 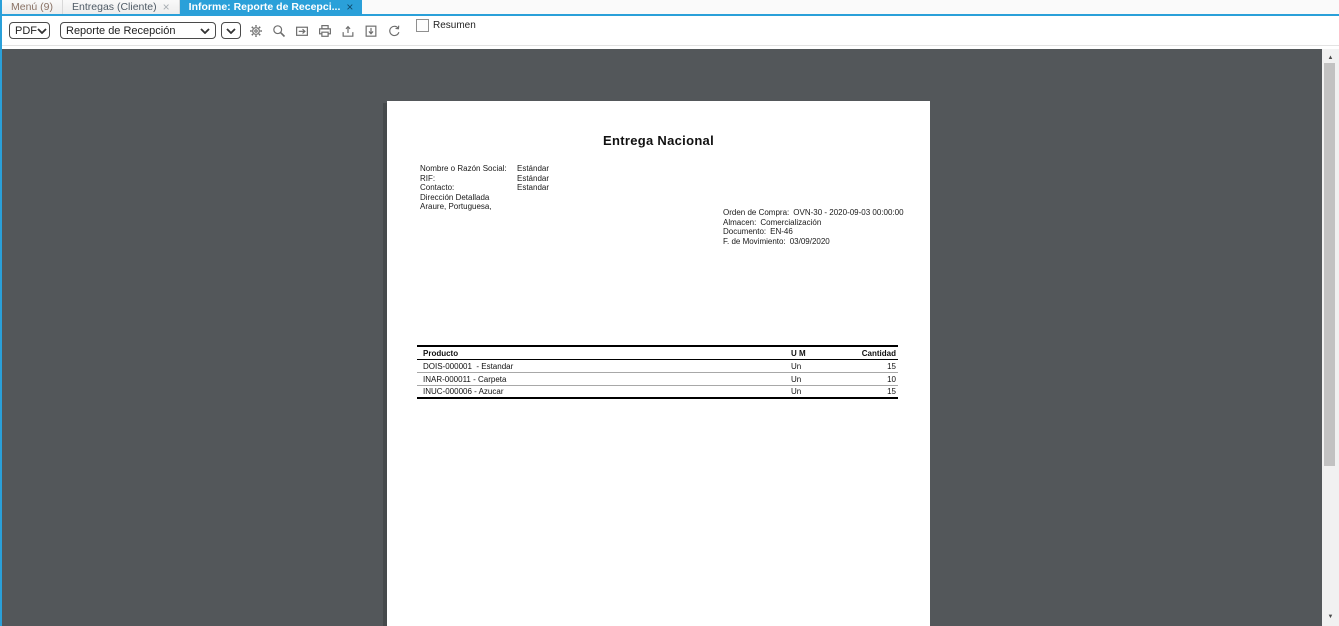 I want to click on summary-option: Resumen, so click(x=446, y=25).